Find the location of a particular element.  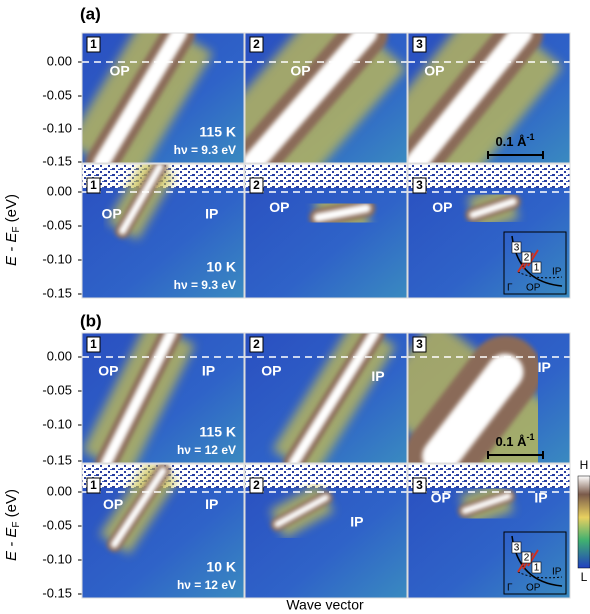

inset-gamma: Γ is located at coordinates (510, 588).